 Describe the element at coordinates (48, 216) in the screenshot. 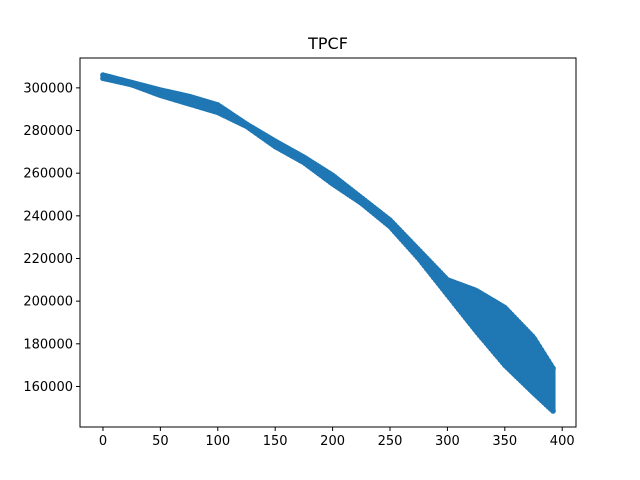

I see `y-tick-label: 240000` at that location.